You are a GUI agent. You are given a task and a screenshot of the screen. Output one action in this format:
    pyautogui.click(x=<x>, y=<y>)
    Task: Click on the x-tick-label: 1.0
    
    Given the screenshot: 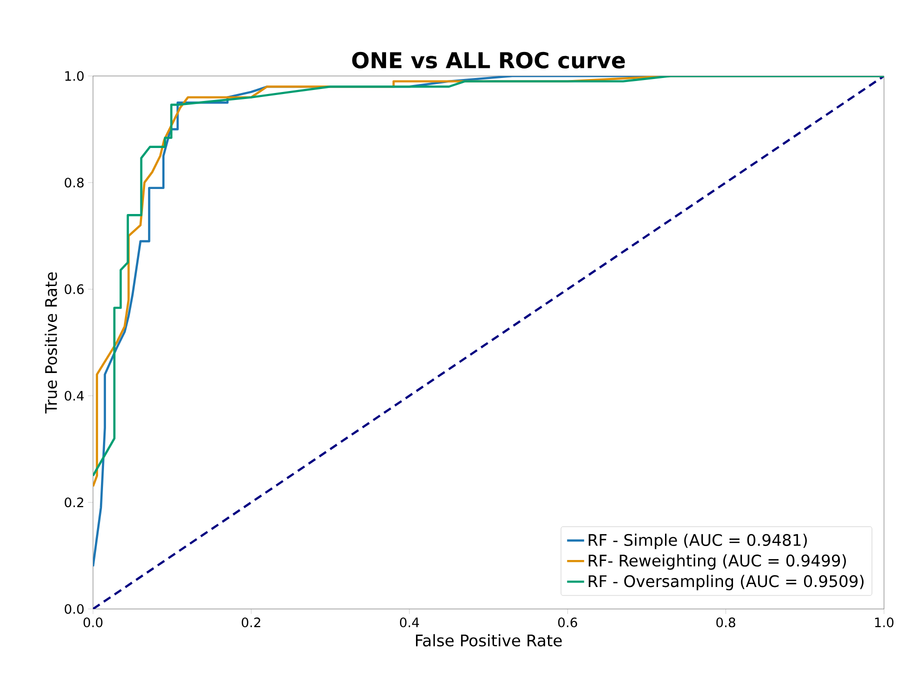 What is the action you would take?
    pyautogui.click(x=884, y=623)
    